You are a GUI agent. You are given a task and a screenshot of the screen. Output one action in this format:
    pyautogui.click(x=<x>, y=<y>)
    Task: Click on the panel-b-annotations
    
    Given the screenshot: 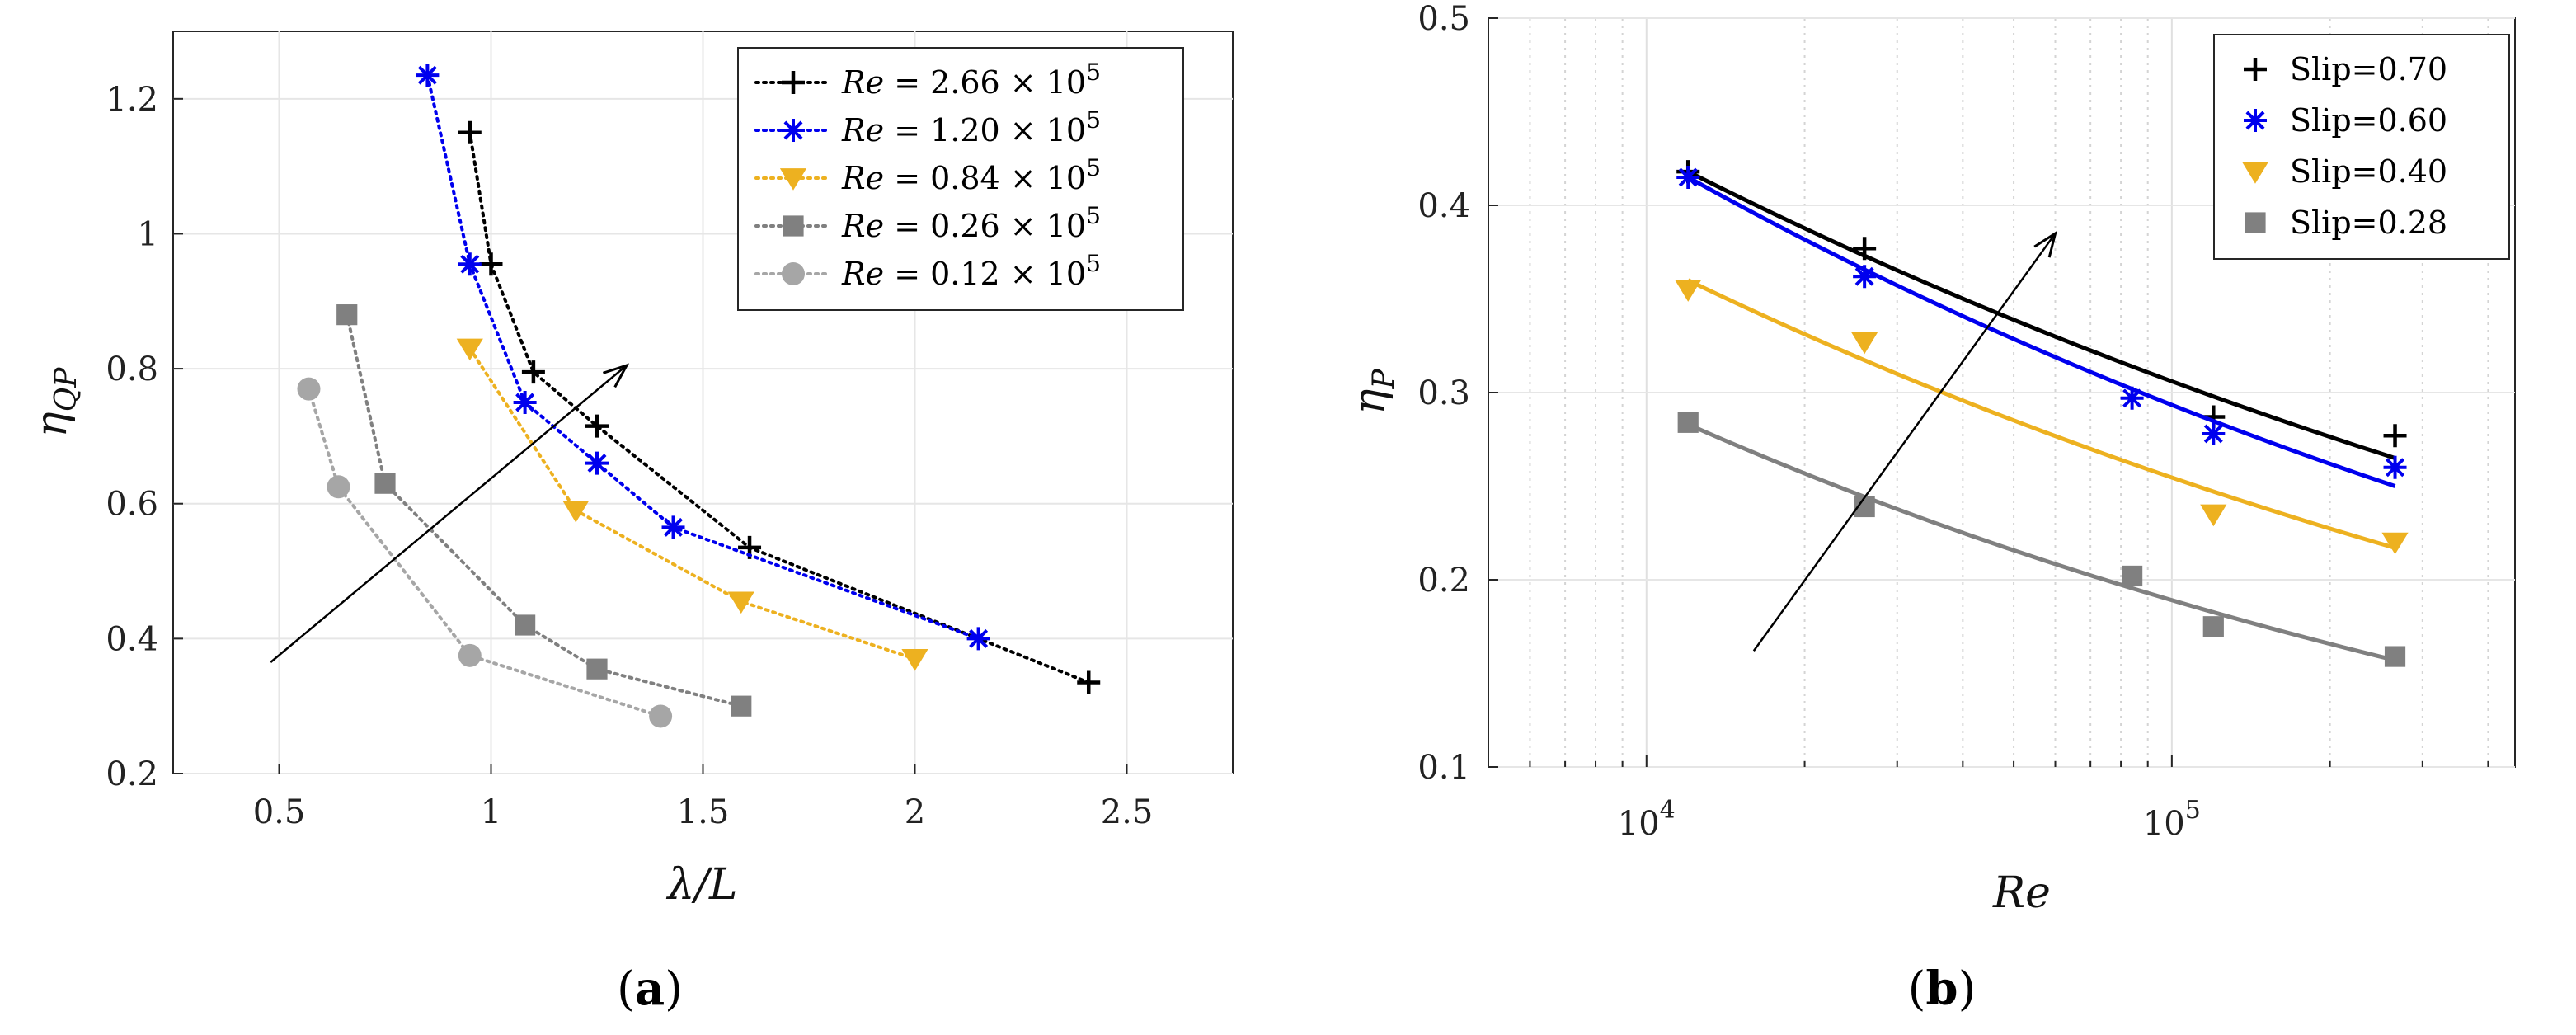 What is the action you would take?
    pyautogui.click(x=1904, y=441)
    